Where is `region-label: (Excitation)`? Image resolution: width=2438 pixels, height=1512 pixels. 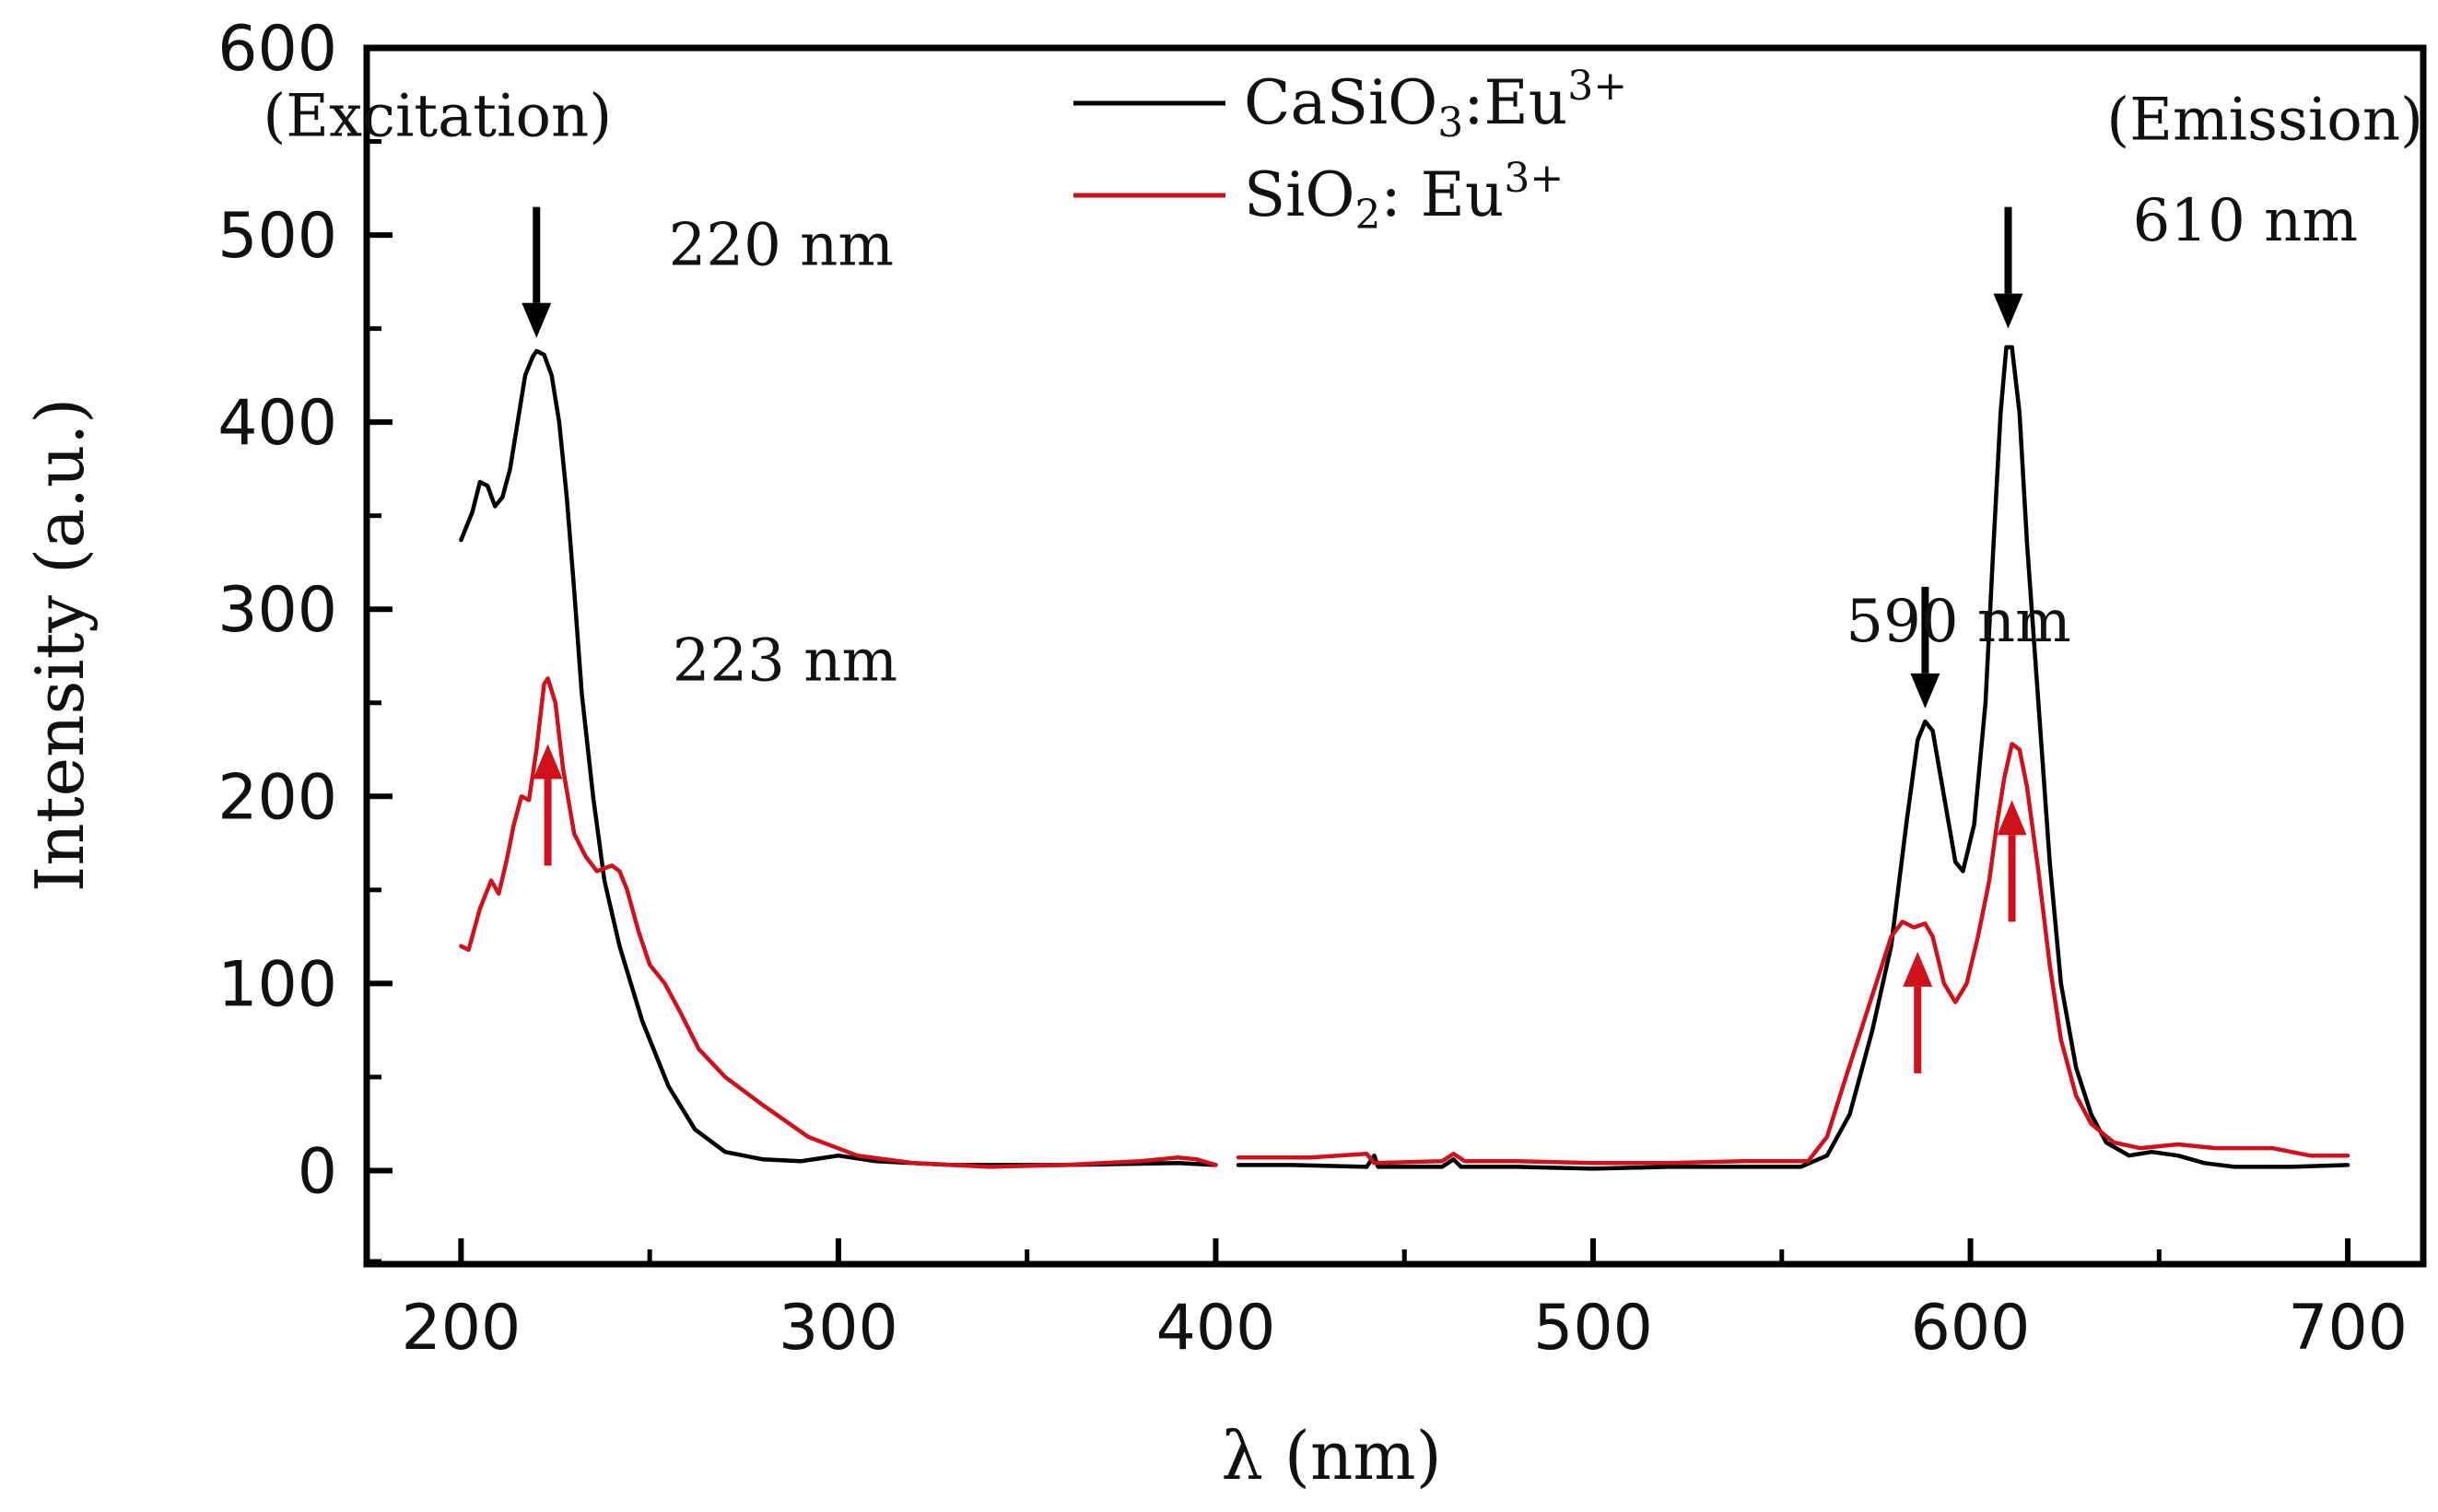 region-label: (Excitation) is located at coordinates (438, 116).